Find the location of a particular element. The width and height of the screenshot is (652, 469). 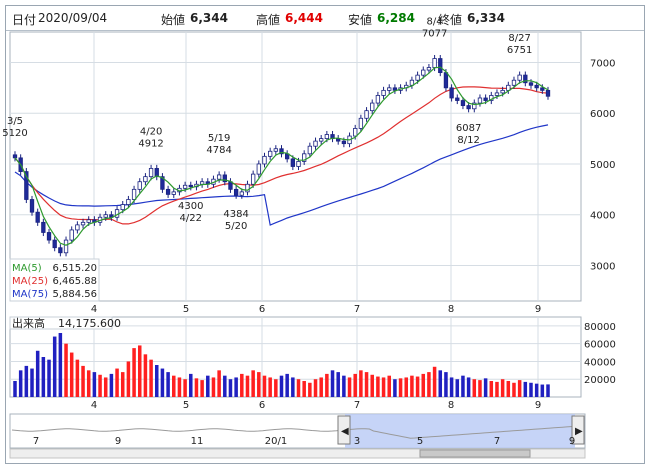

volume-month-label: 8 is located at coordinates (451, 405).